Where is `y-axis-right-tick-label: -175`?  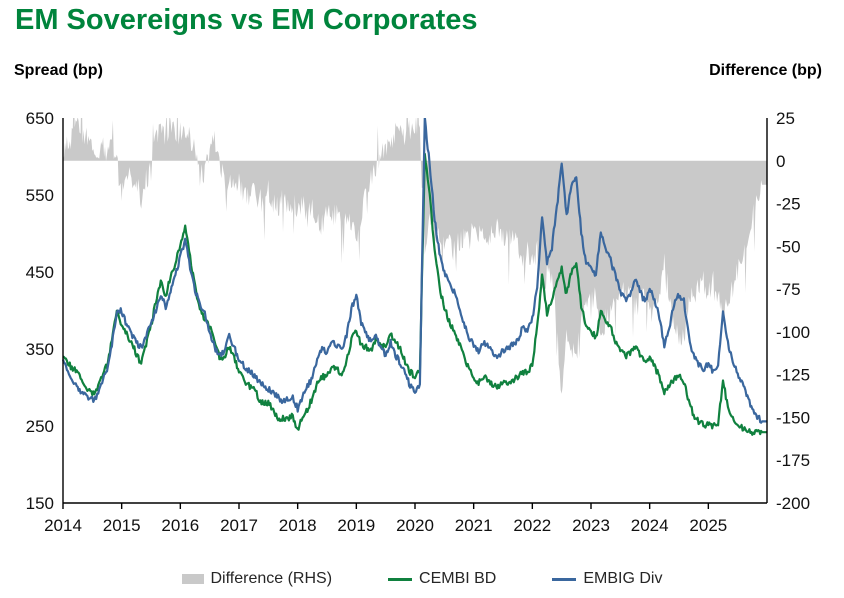
y-axis-right-tick-label: -175 is located at coordinates (793, 460).